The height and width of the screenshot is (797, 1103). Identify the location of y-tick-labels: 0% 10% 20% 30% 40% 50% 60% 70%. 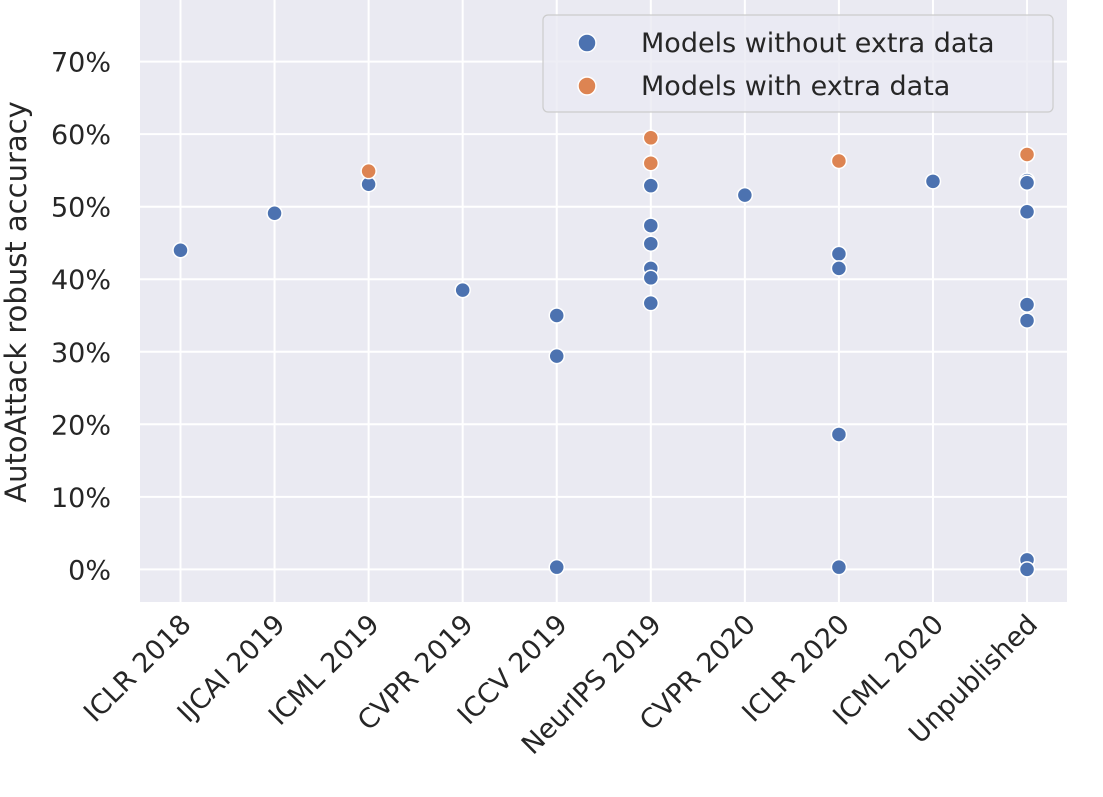
(81, 317).